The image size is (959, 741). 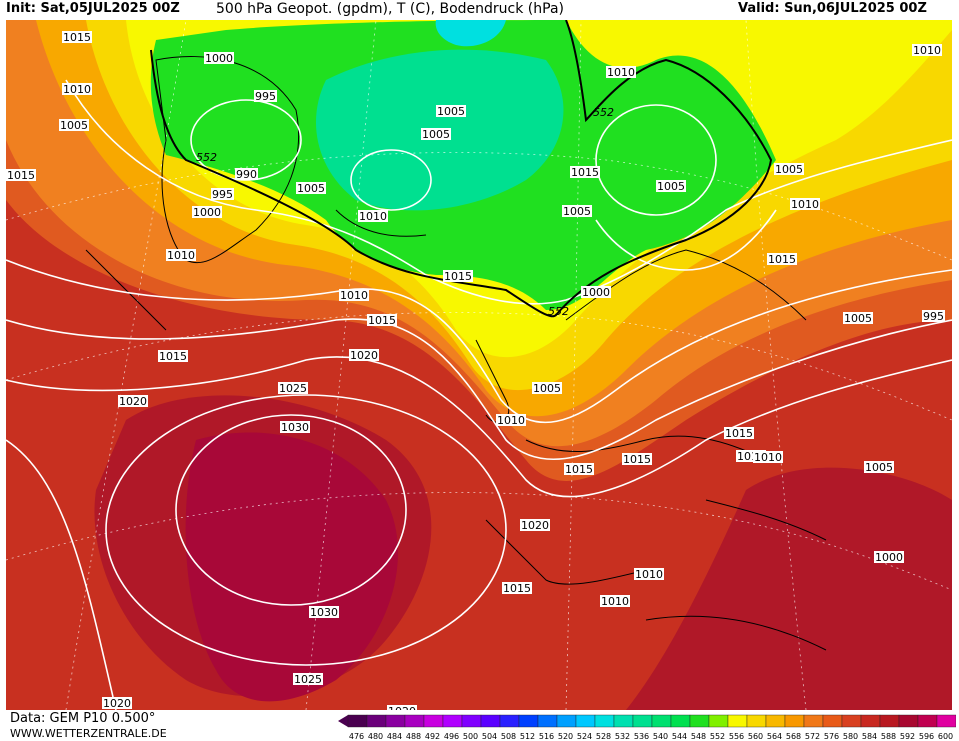 What do you see at coordinates (565, 736) in the screenshot?
I see `colorbar-label: 520` at bounding box center [565, 736].